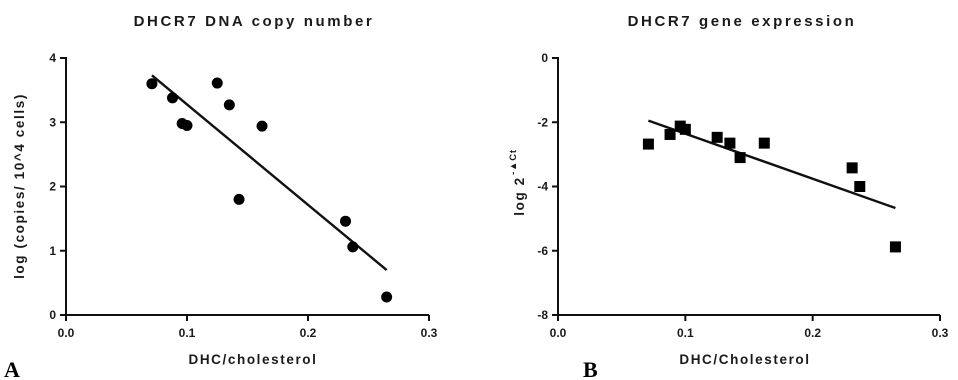 The image size is (958, 380). What do you see at coordinates (52, 122) in the screenshot?
I see `panel-a-y-tick-label: 3` at bounding box center [52, 122].